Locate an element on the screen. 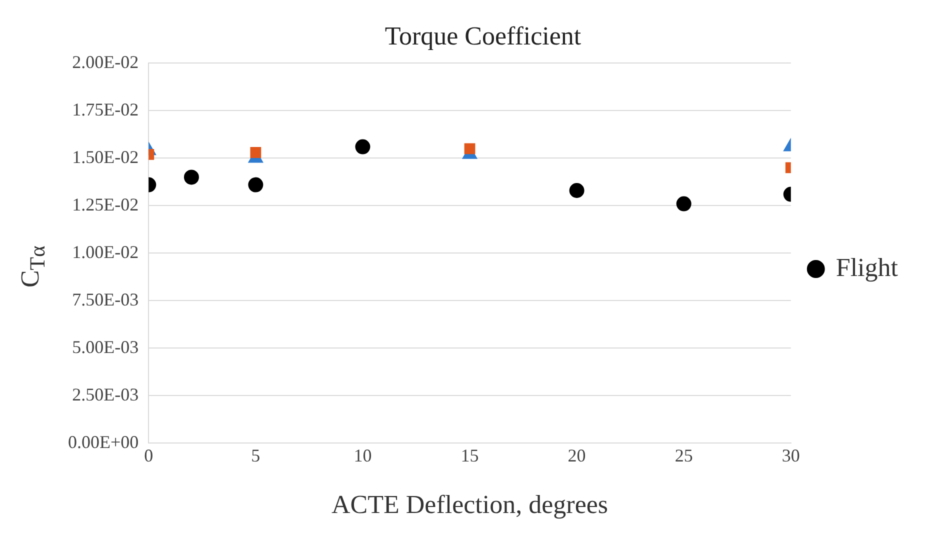 This screenshot has width=929, height=534. legend-label: Flight is located at coordinates (867, 267).